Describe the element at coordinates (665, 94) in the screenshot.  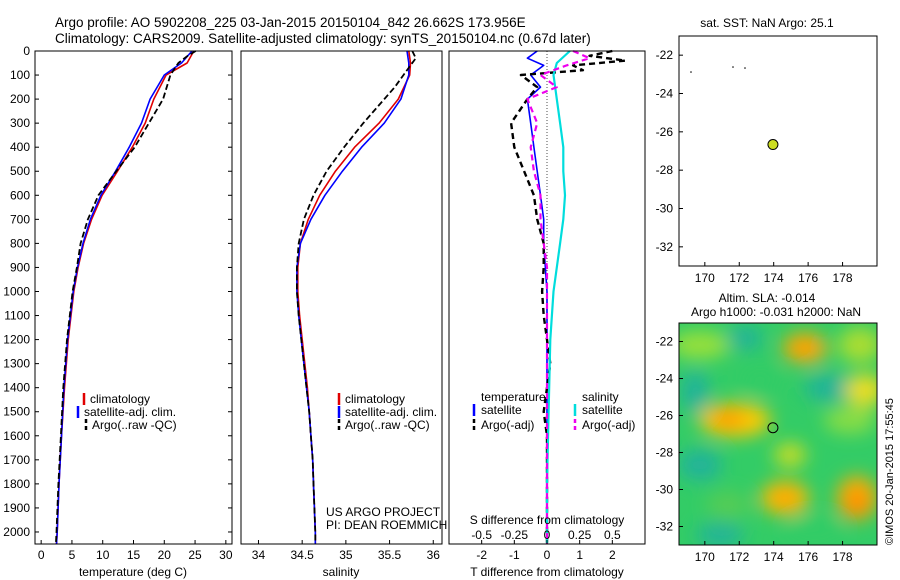
I see `map-lat-label: -24` at that location.